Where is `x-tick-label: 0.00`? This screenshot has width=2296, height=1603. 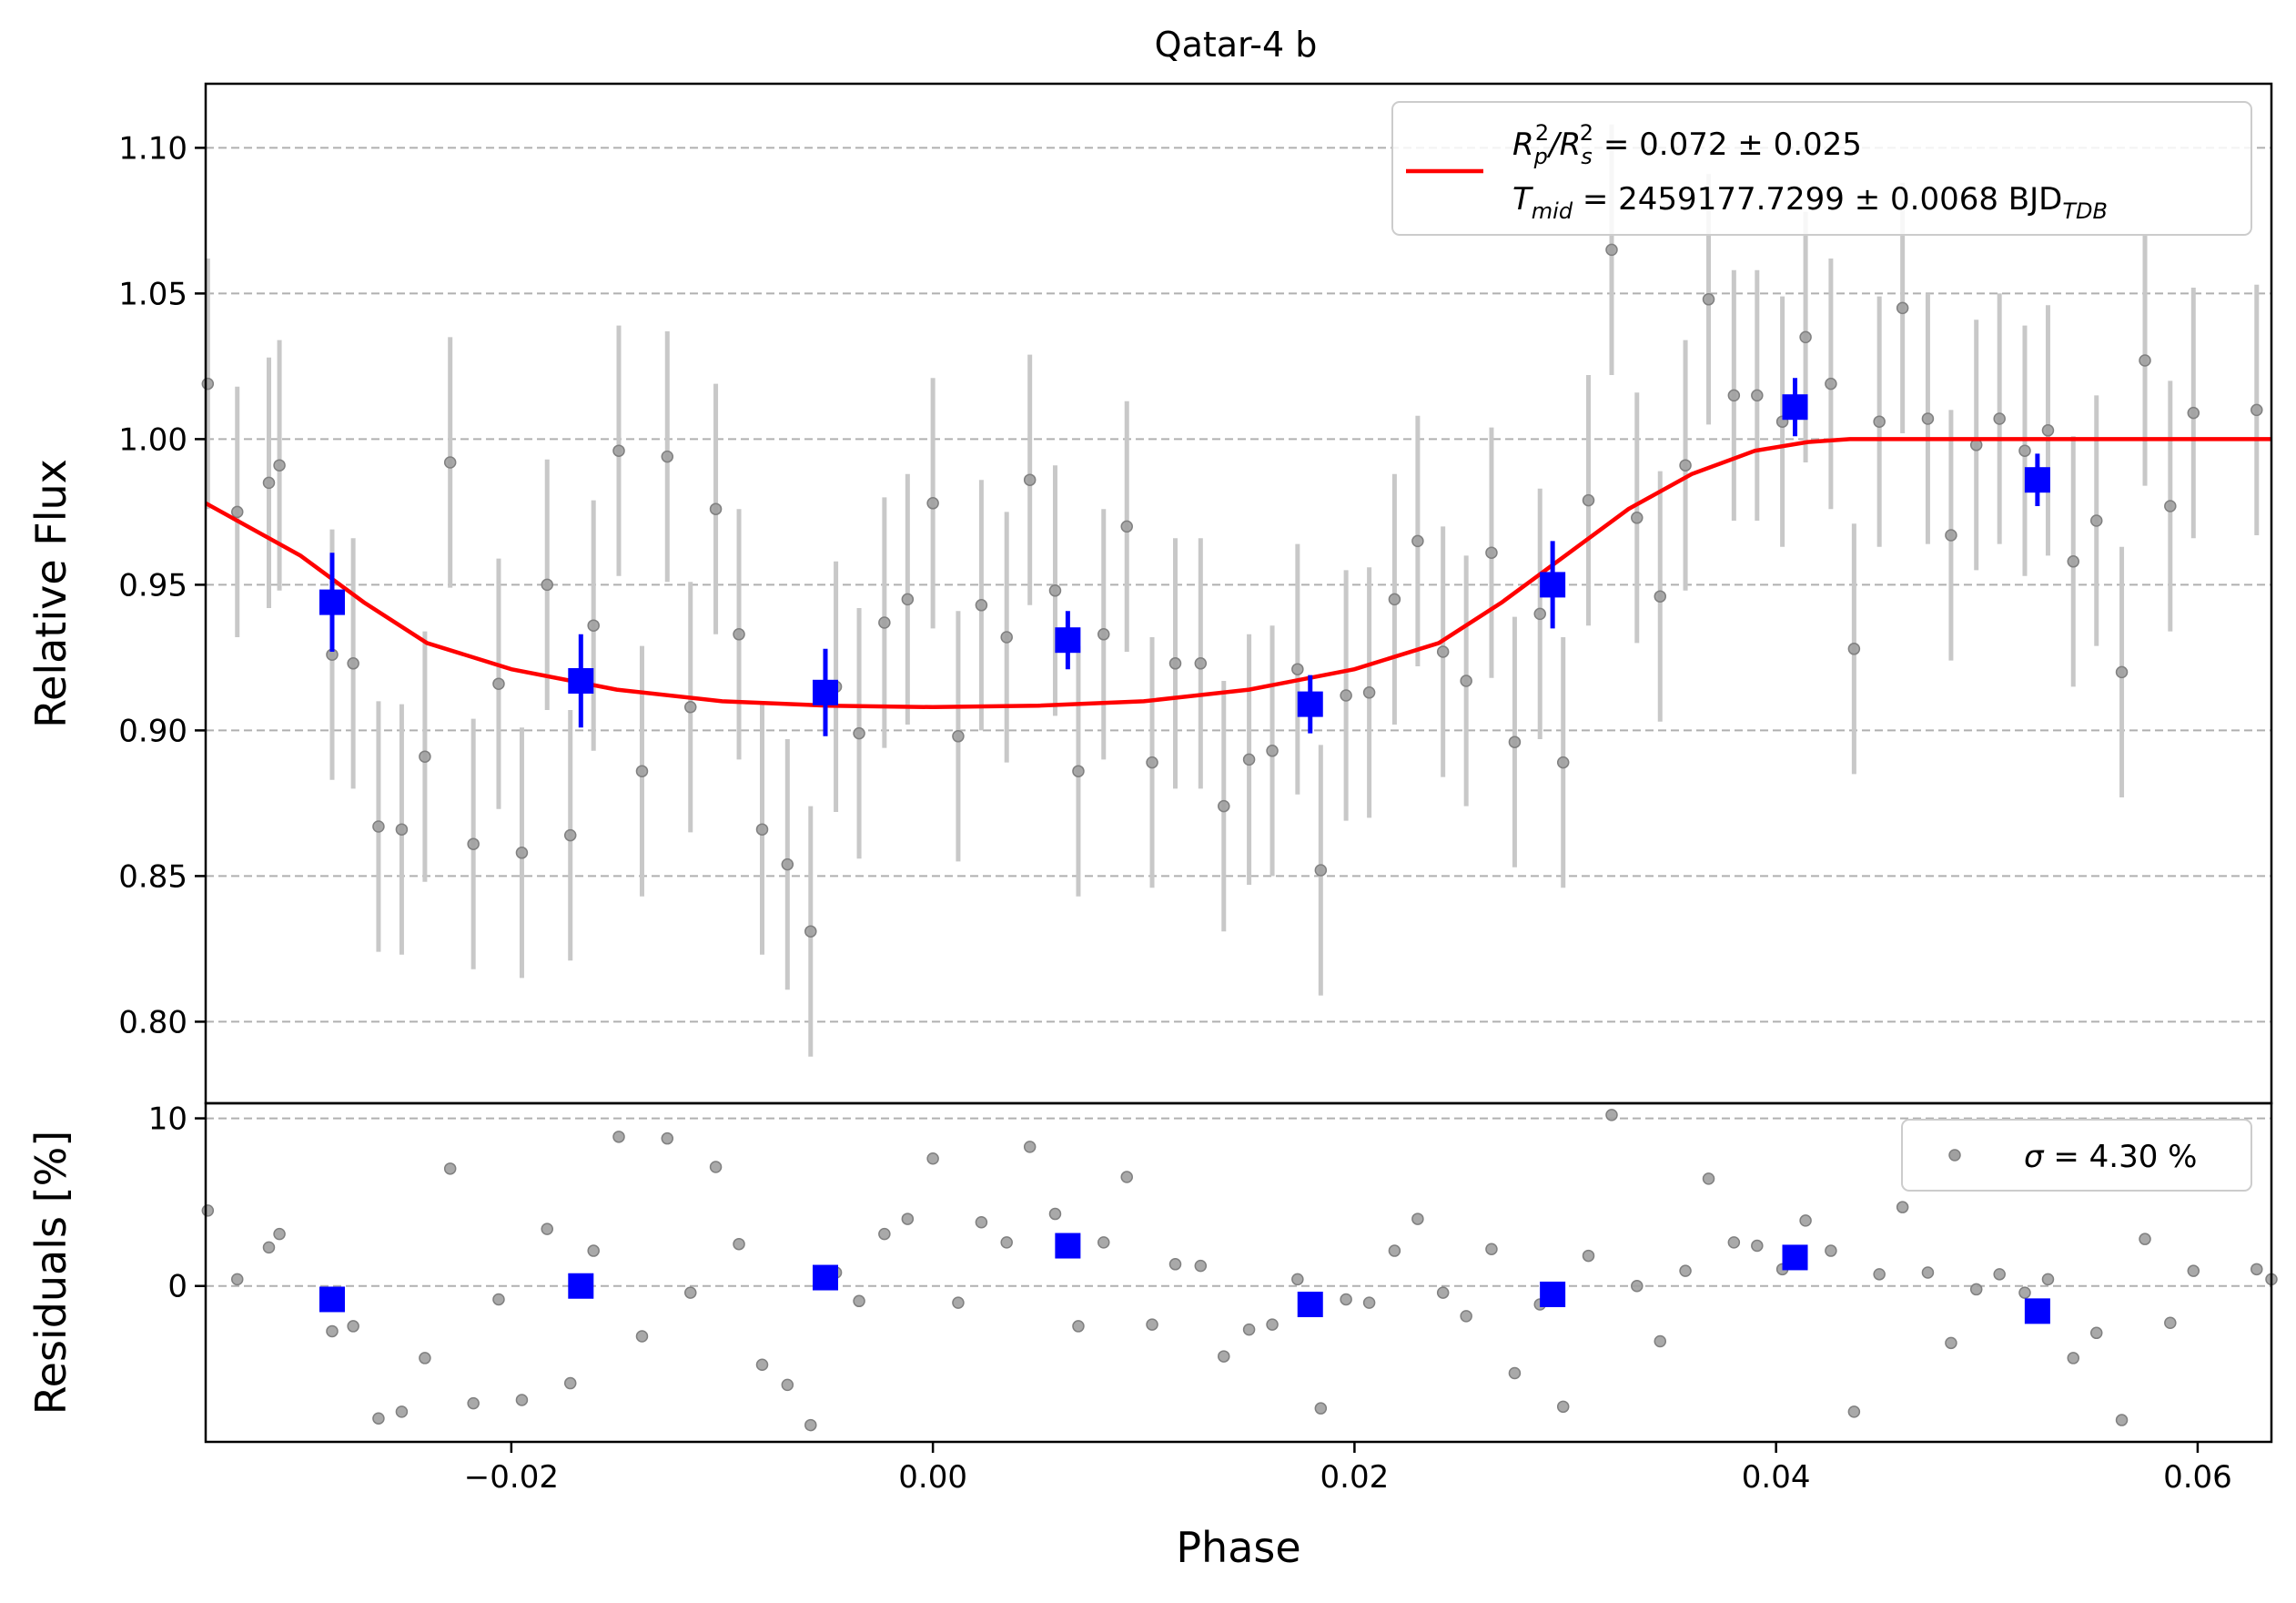 x-tick-label: 0.00 is located at coordinates (932, 1477).